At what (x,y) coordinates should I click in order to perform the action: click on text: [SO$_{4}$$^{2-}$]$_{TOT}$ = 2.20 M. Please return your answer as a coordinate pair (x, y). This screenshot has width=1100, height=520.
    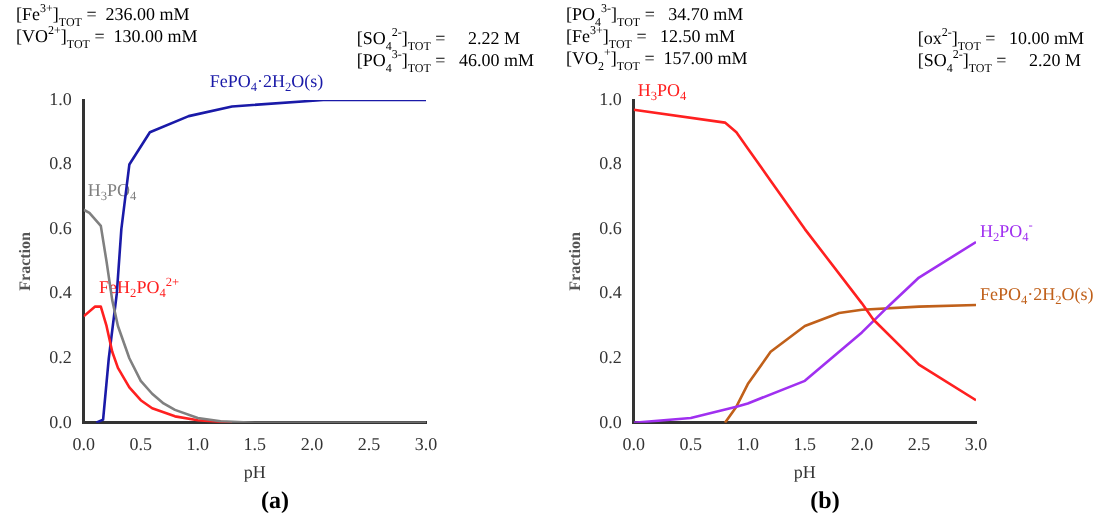
    Looking at the image, I should click on (1000, 63).